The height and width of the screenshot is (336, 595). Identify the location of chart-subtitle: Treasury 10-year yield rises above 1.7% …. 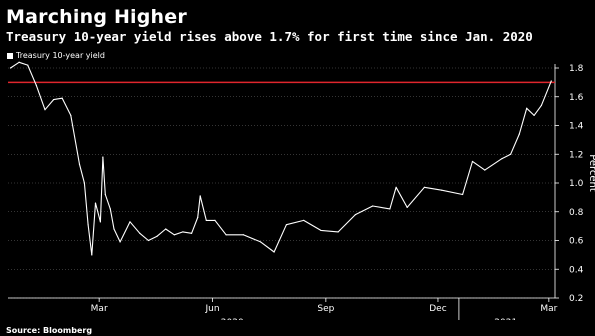
(269, 36).